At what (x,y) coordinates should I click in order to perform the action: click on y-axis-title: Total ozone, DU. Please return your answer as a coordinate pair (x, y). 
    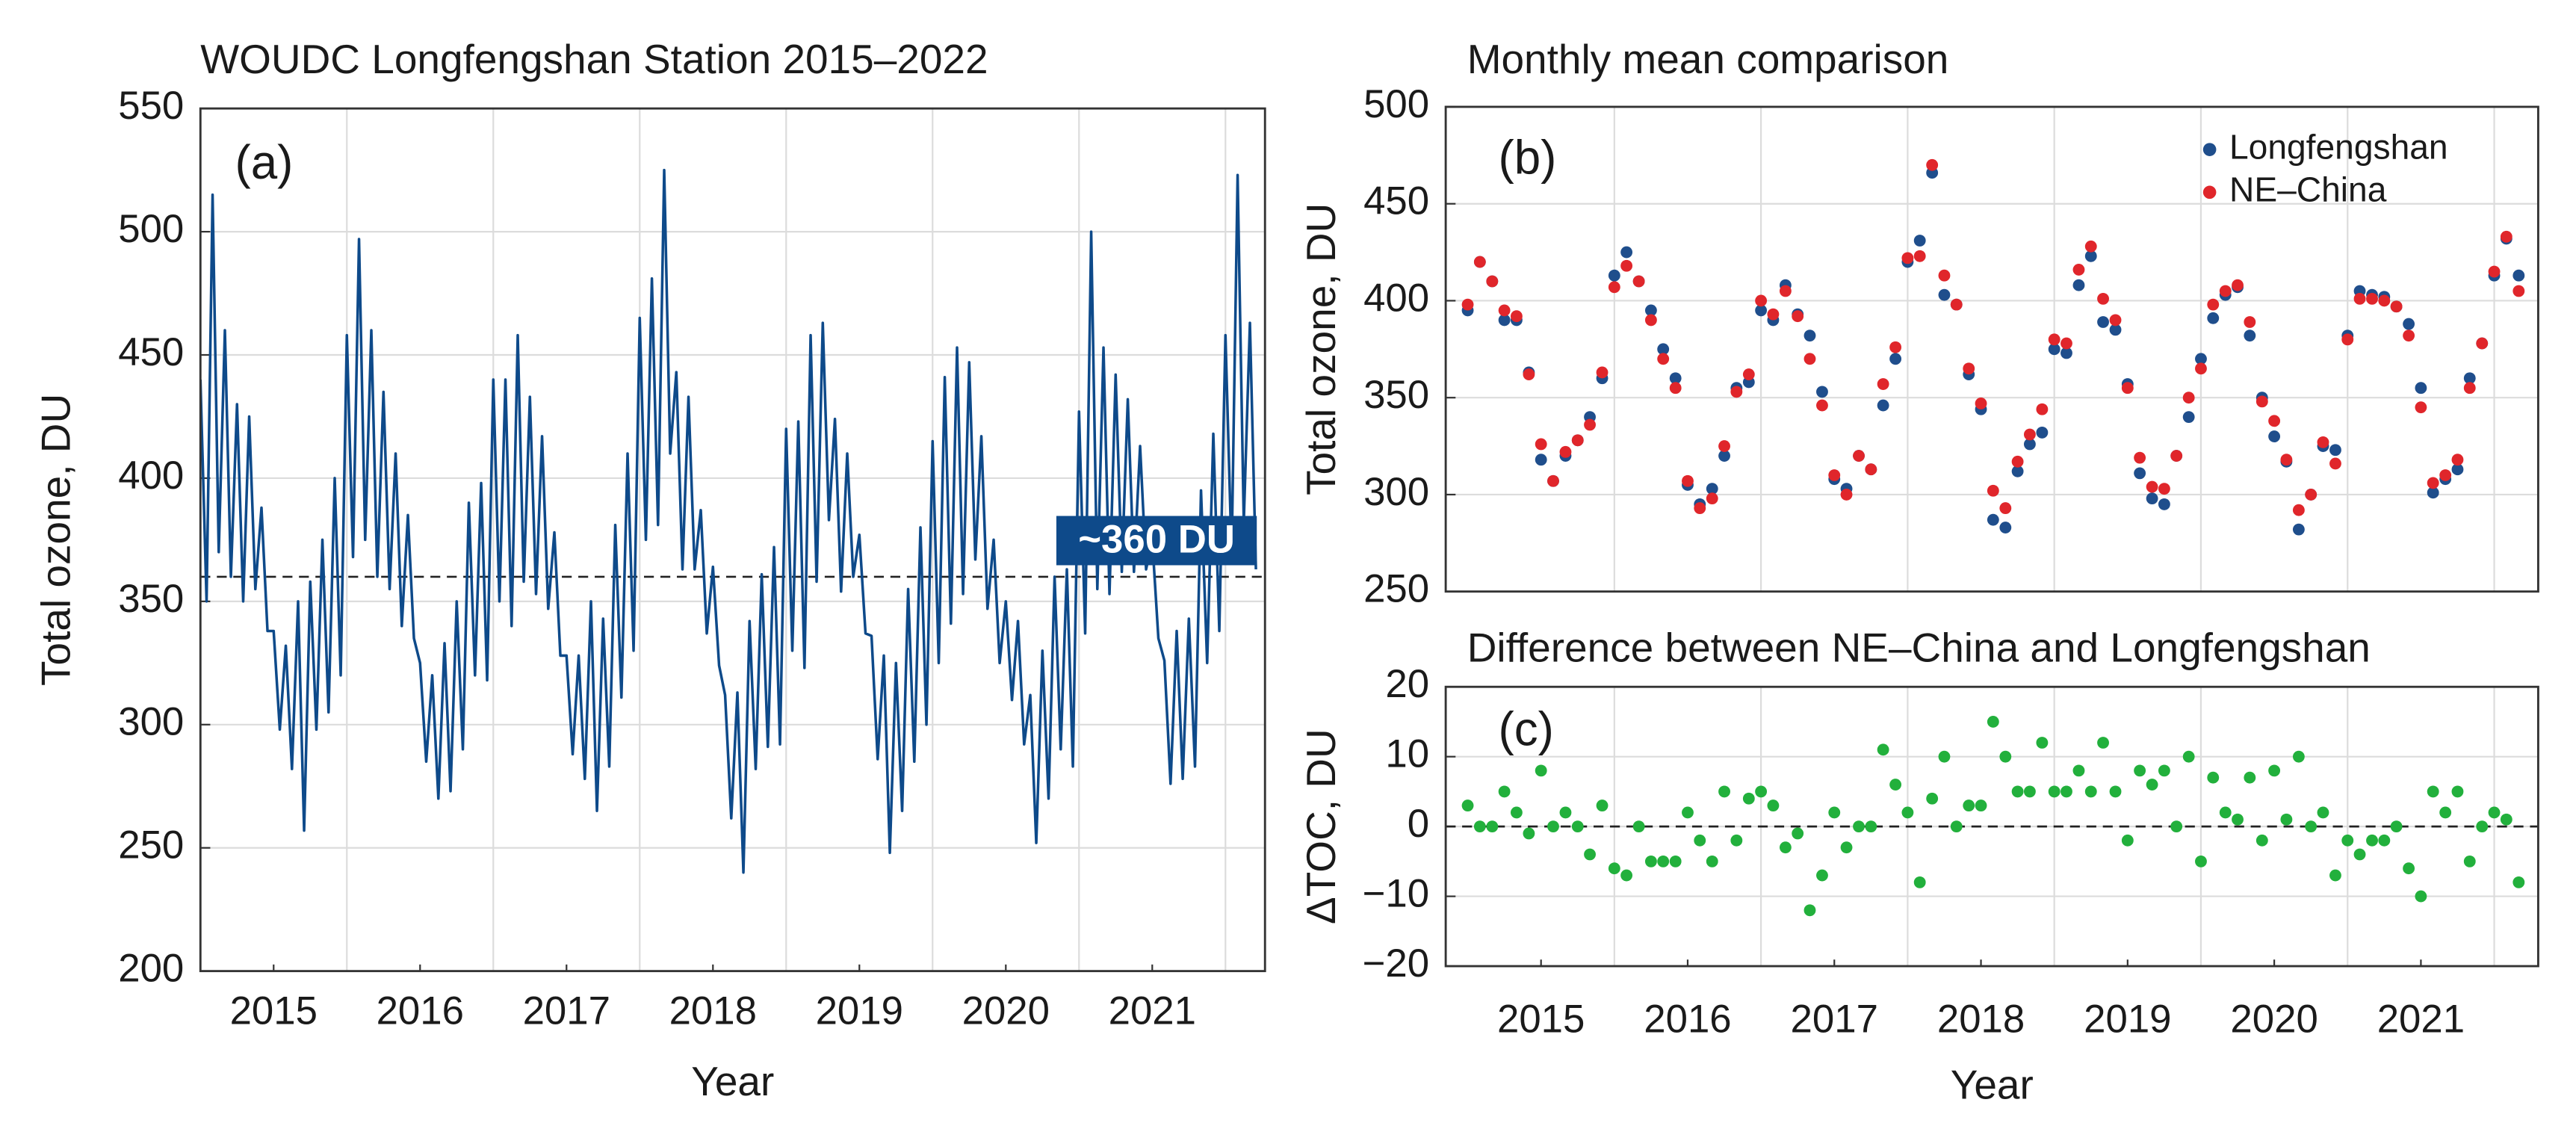
    Looking at the image, I should click on (1321, 349).